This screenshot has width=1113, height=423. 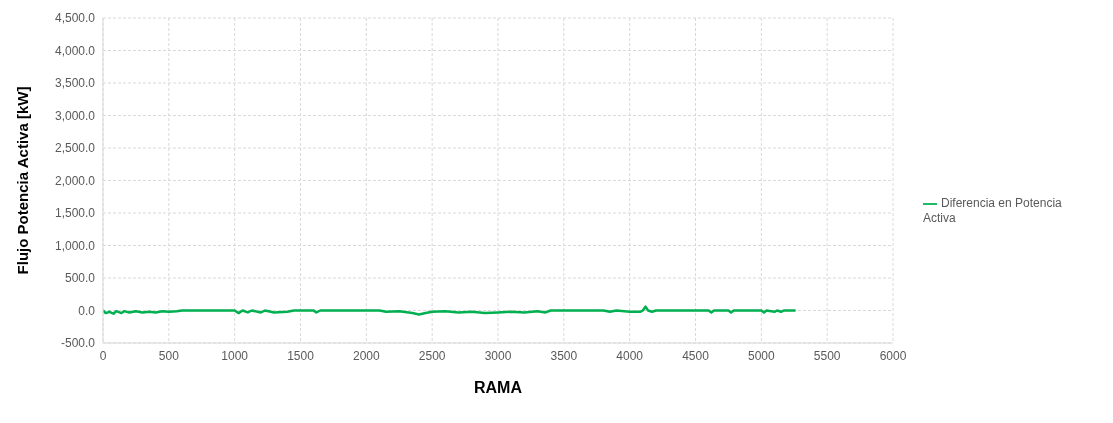 What do you see at coordinates (827, 355) in the screenshot?
I see `x-tick-label: 5500` at bounding box center [827, 355].